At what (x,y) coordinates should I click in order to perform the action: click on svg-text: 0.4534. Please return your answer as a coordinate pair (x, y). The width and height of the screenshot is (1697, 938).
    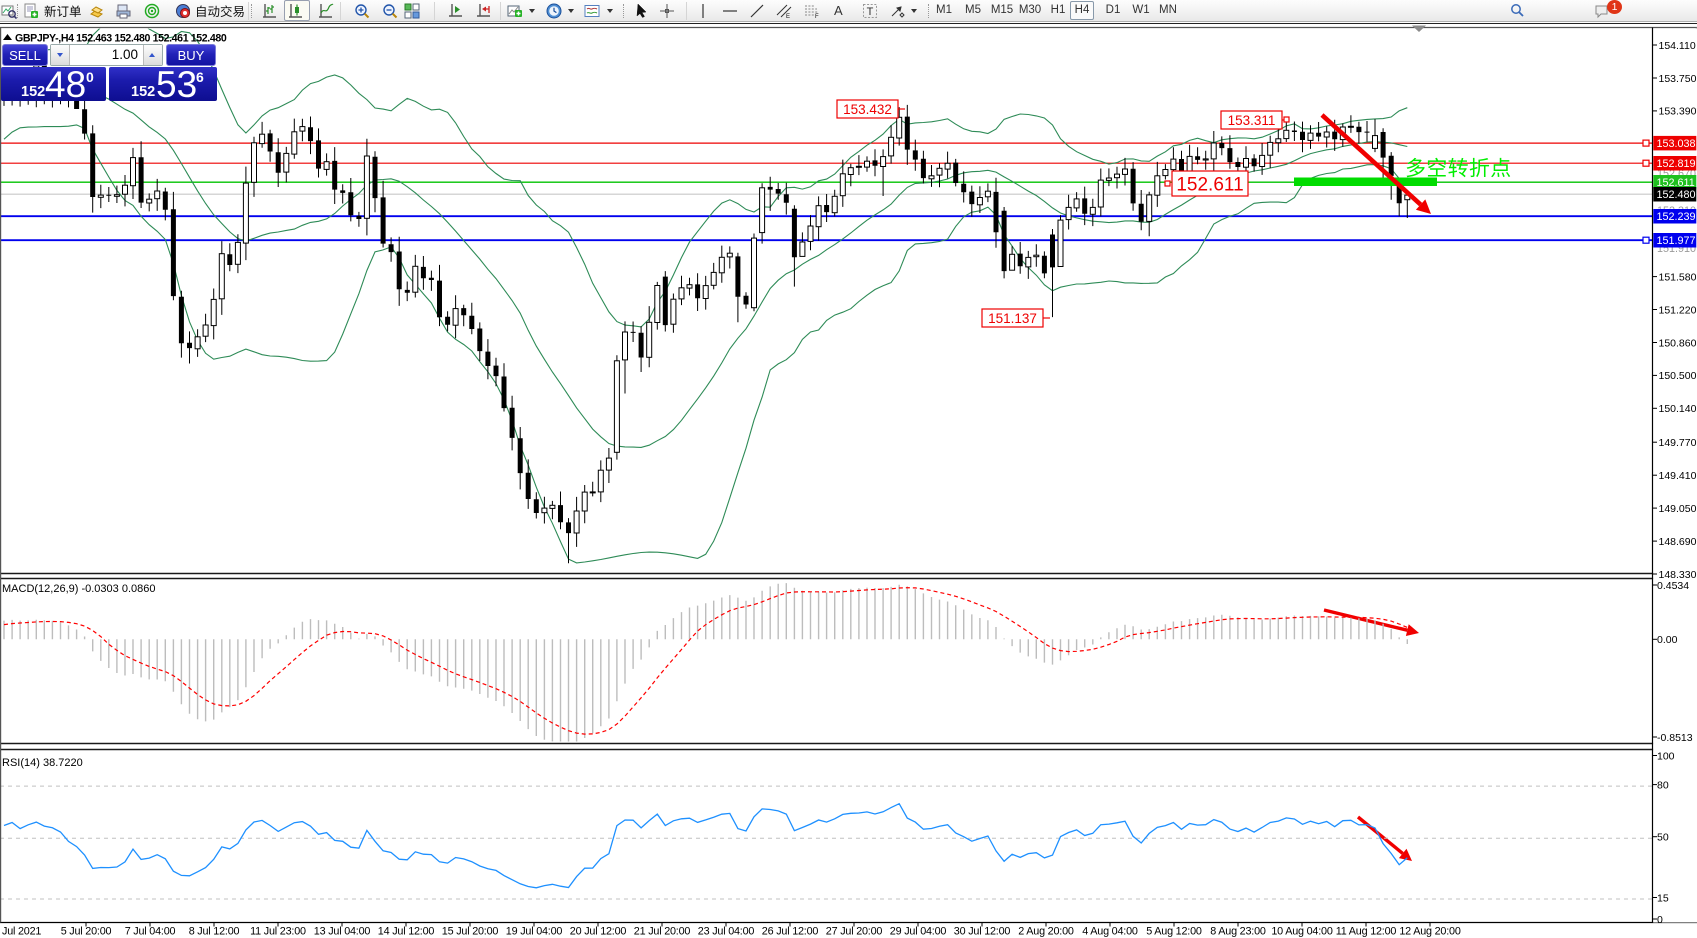
    Looking at the image, I should click on (1673, 586).